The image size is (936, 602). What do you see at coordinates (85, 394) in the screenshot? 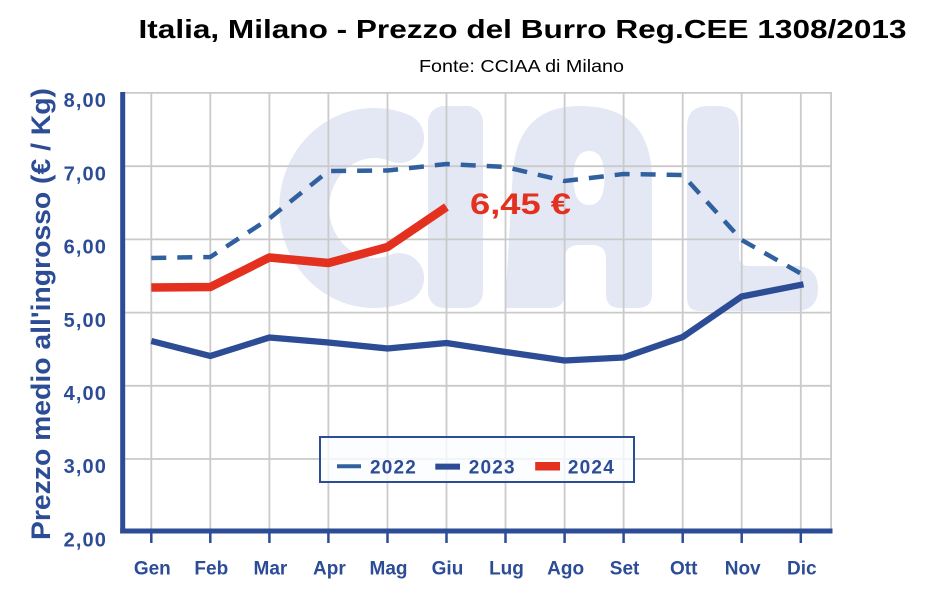
I see `svg-text: 4,00` at bounding box center [85, 394].